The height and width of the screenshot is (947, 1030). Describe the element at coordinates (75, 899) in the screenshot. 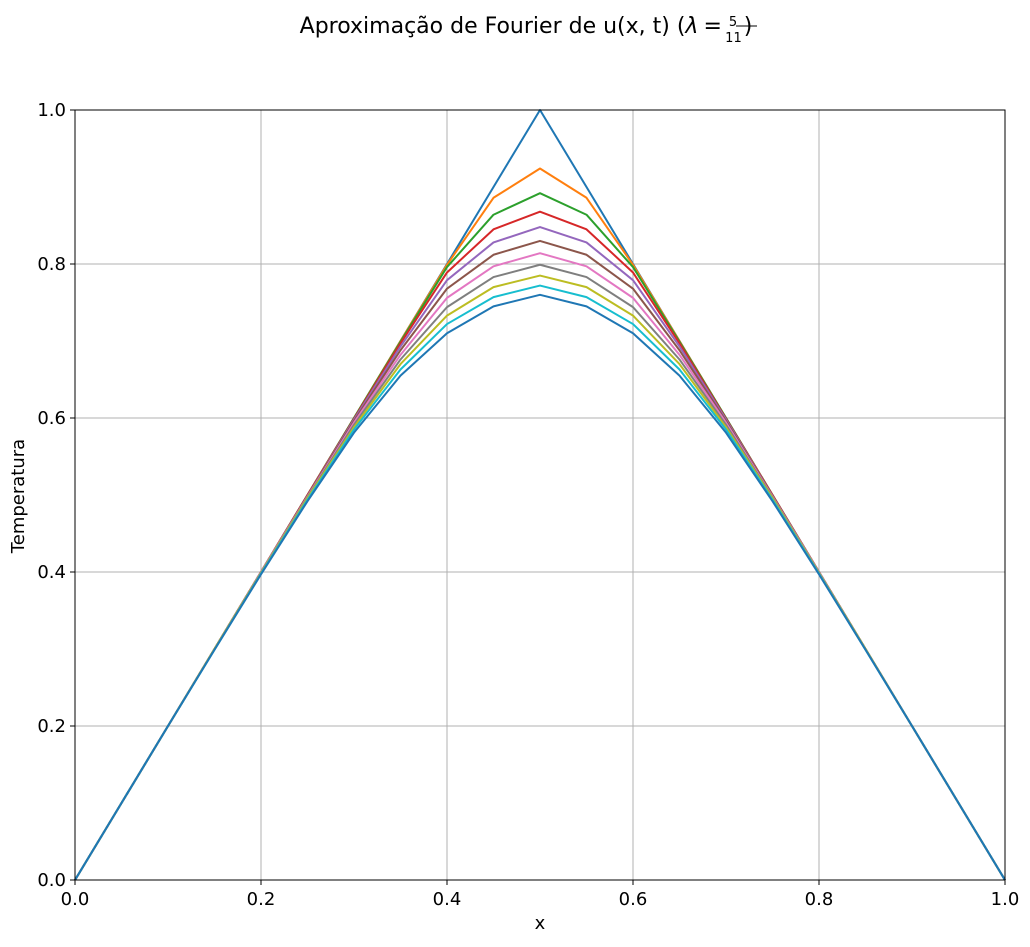

I see `x-tick-label-0: 0.0` at that location.